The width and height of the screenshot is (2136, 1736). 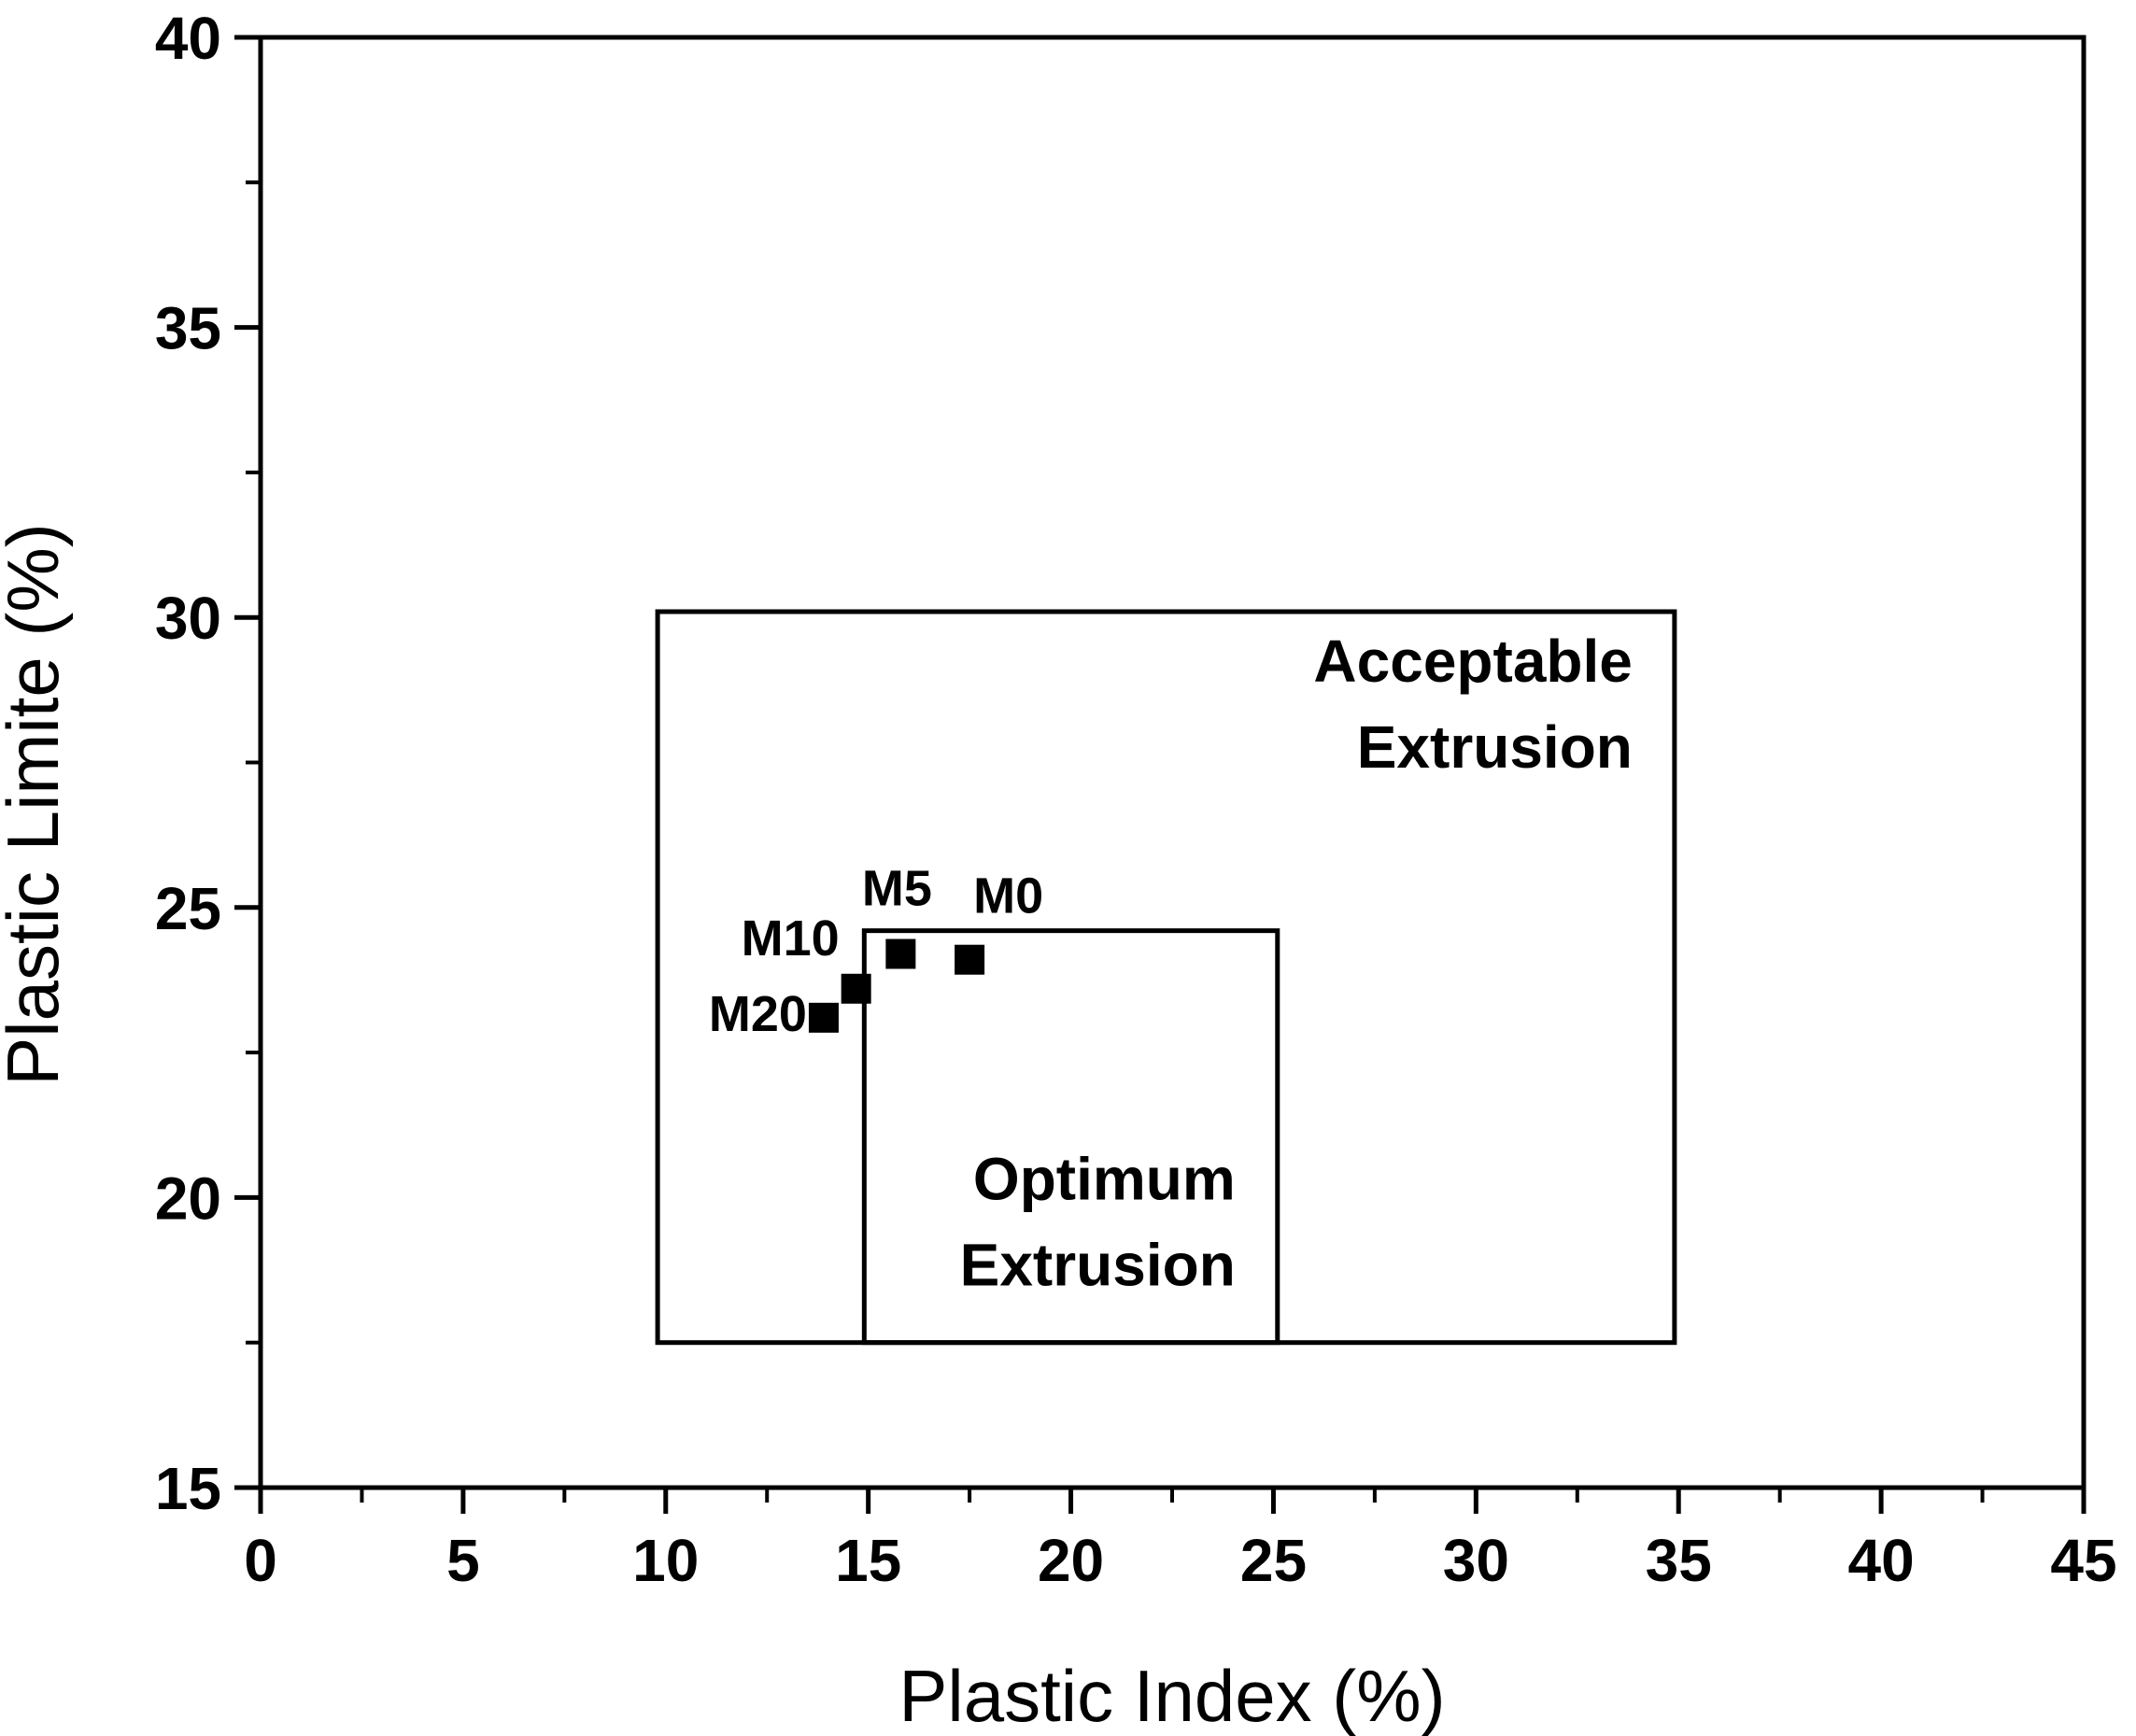 I want to click on x-tick-label: 45, so click(x=2083, y=1561).